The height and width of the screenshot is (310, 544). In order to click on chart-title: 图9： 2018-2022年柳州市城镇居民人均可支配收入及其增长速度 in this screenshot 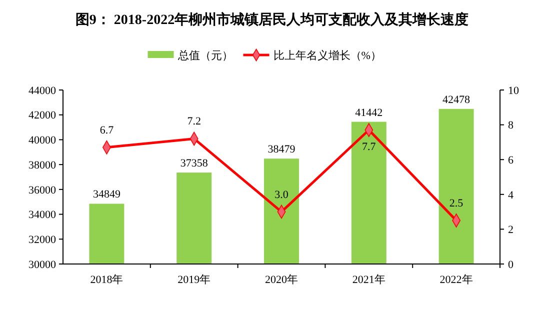, I will do `click(272, 19)`.